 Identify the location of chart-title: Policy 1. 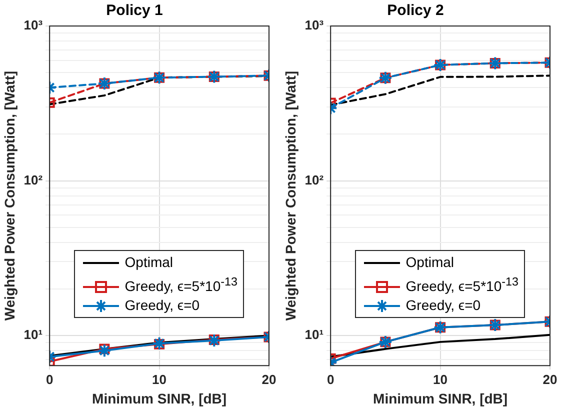
(134, 11).